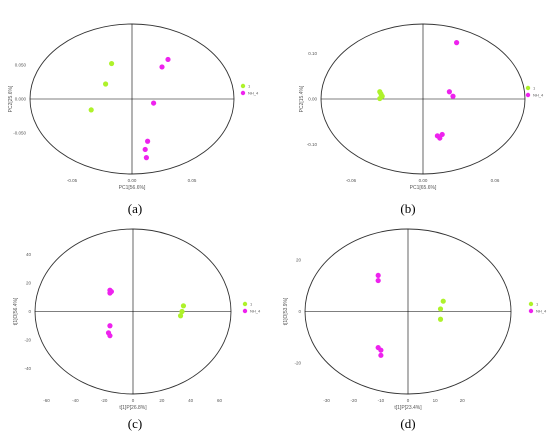 The image size is (550, 436). Describe the element at coordinates (407, 208) in the screenshot. I see `panel-label-b: (b)` at that location.